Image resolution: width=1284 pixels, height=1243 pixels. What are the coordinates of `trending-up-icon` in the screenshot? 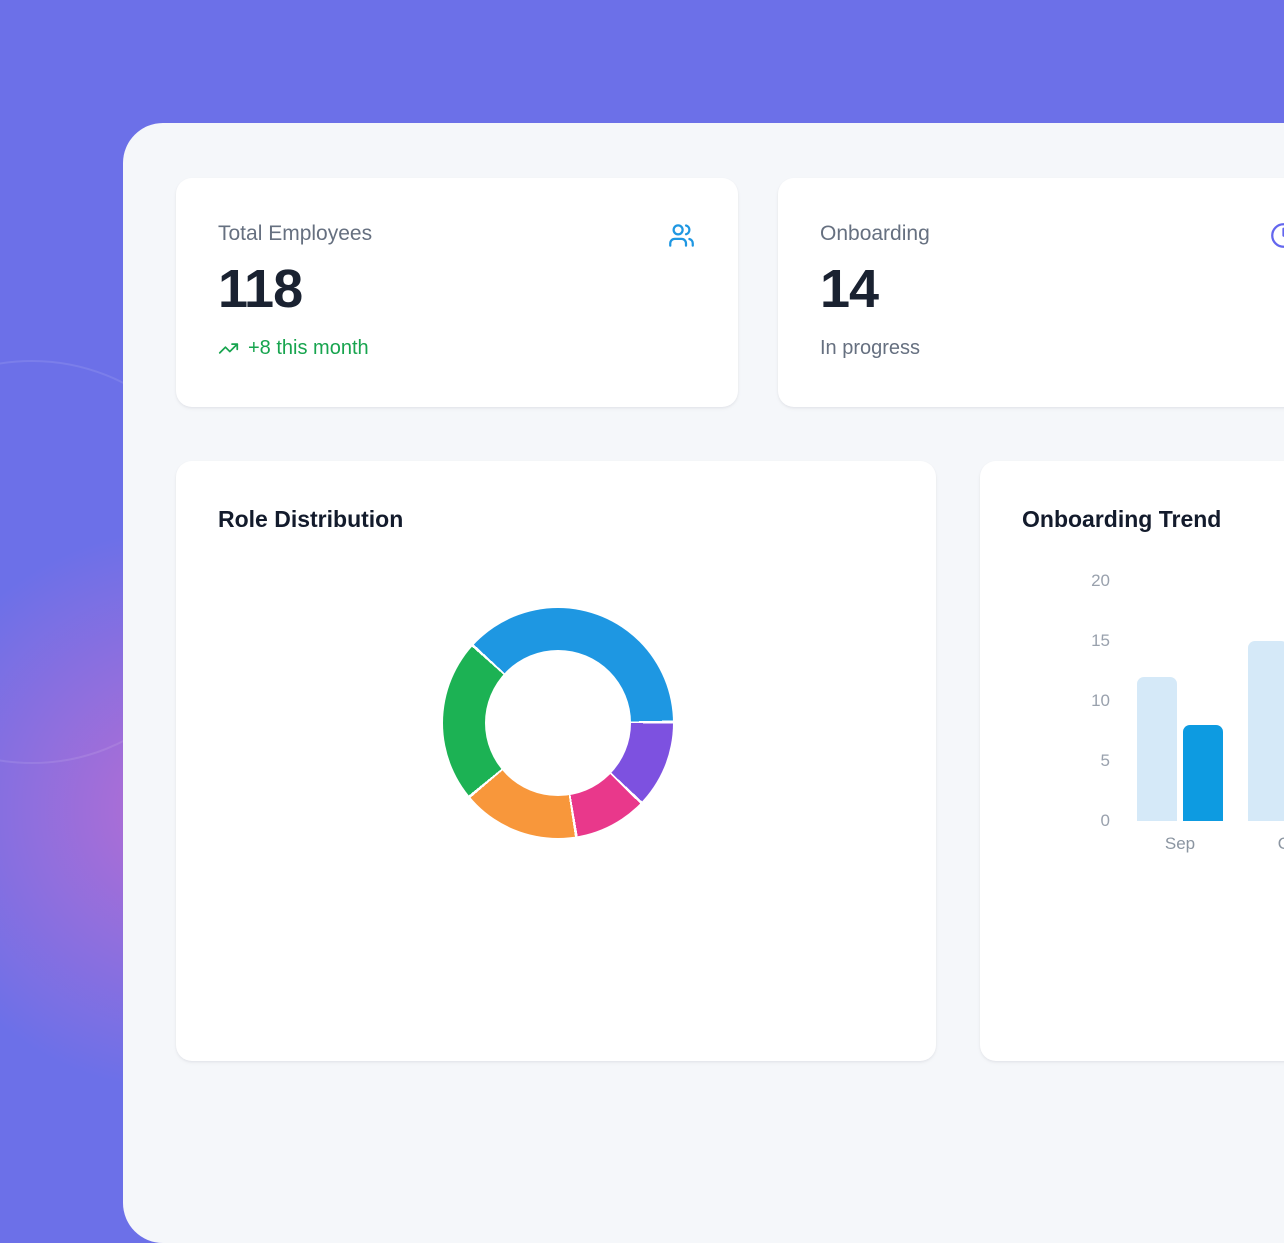 It's located at (228, 348).